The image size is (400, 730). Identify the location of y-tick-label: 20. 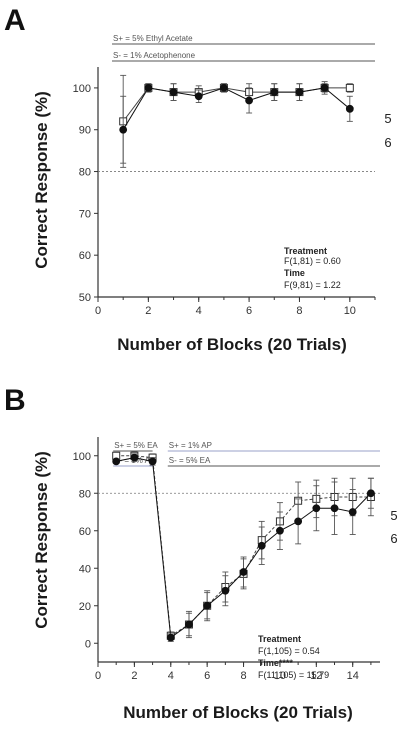
(85, 607).